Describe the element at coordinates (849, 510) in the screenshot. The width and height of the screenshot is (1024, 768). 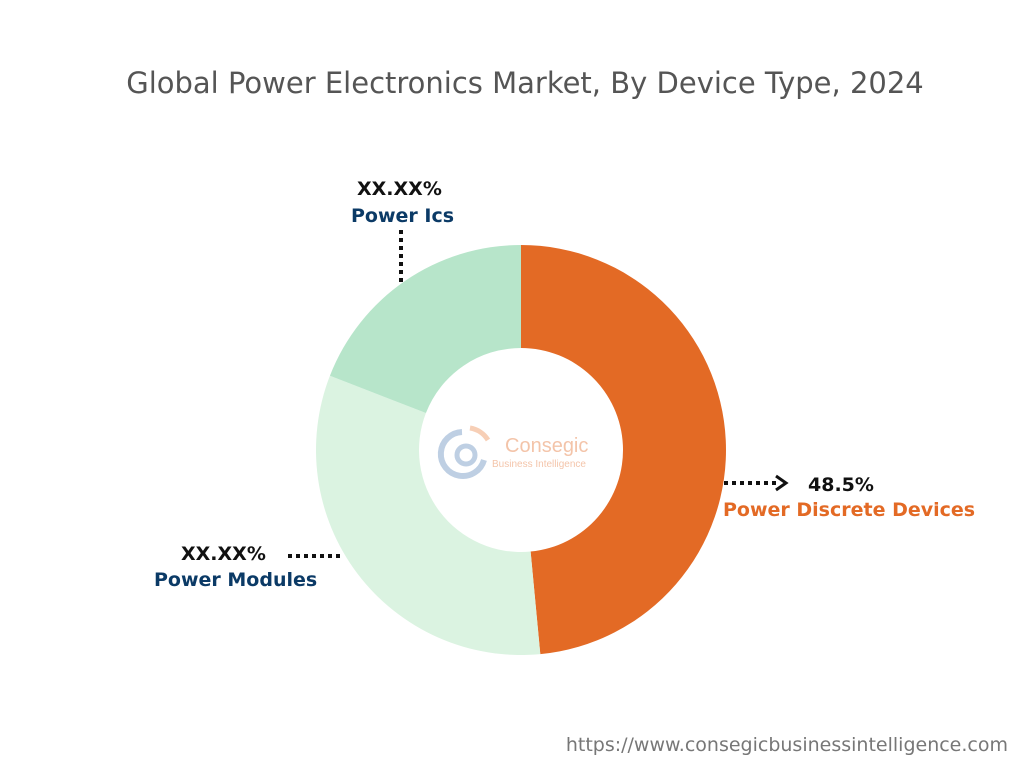
I see `category-label-discrete: Power Discrete Devices` at that location.